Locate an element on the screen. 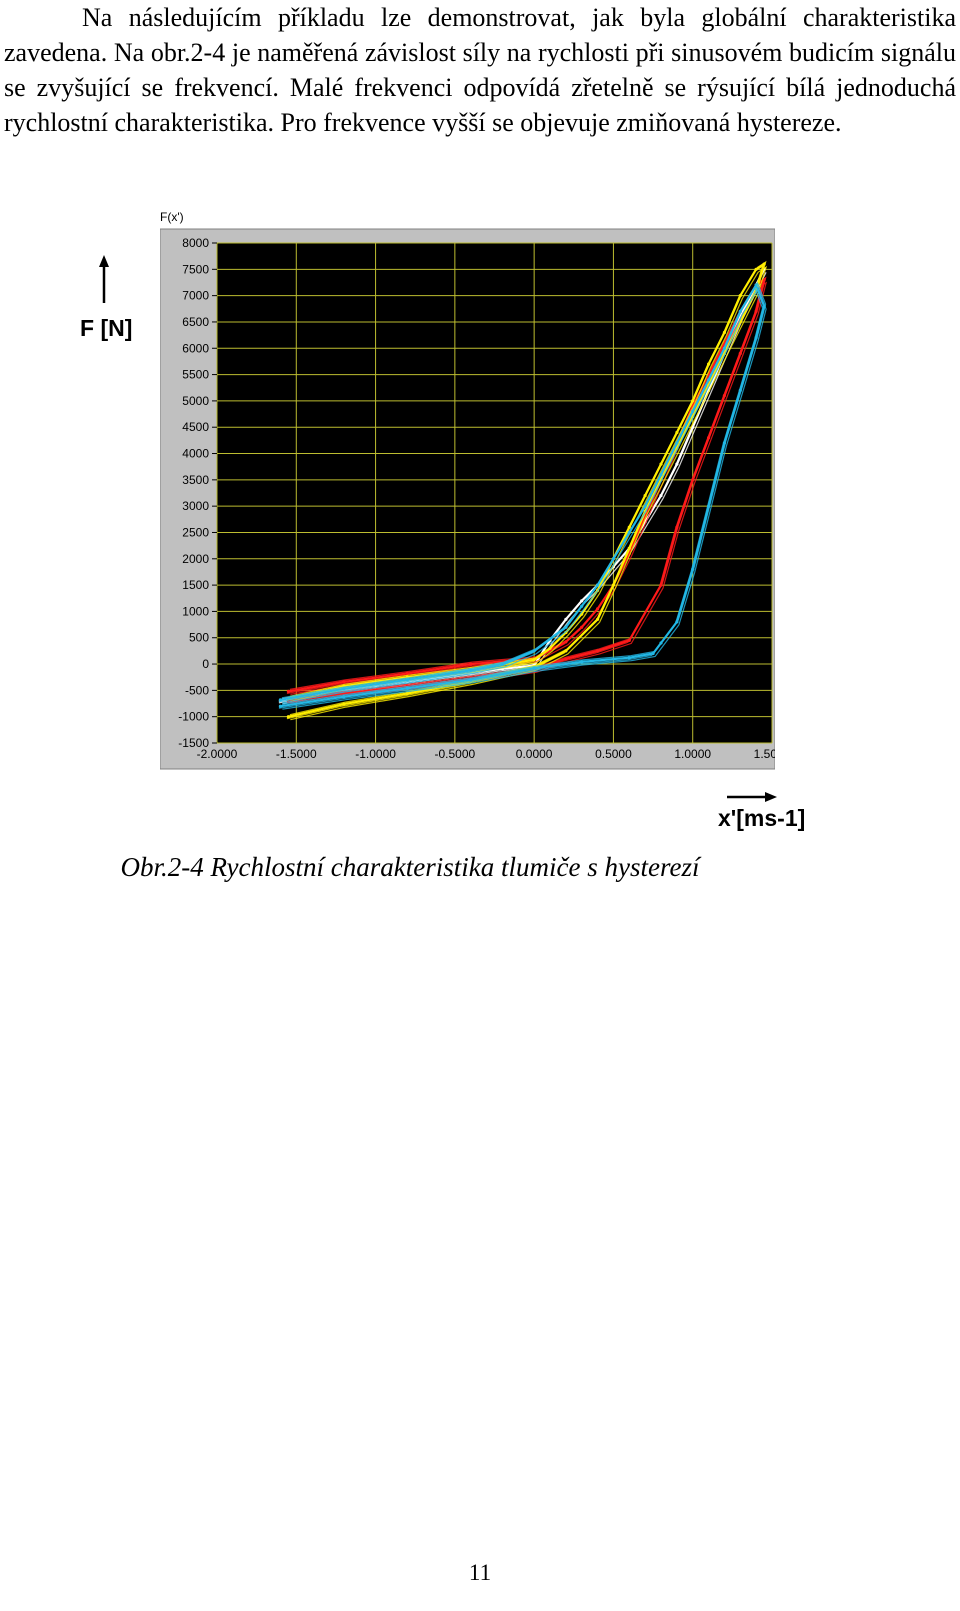 This screenshot has height=1611, width=960. y-tick-label: 2000 is located at coordinates (195, 559).